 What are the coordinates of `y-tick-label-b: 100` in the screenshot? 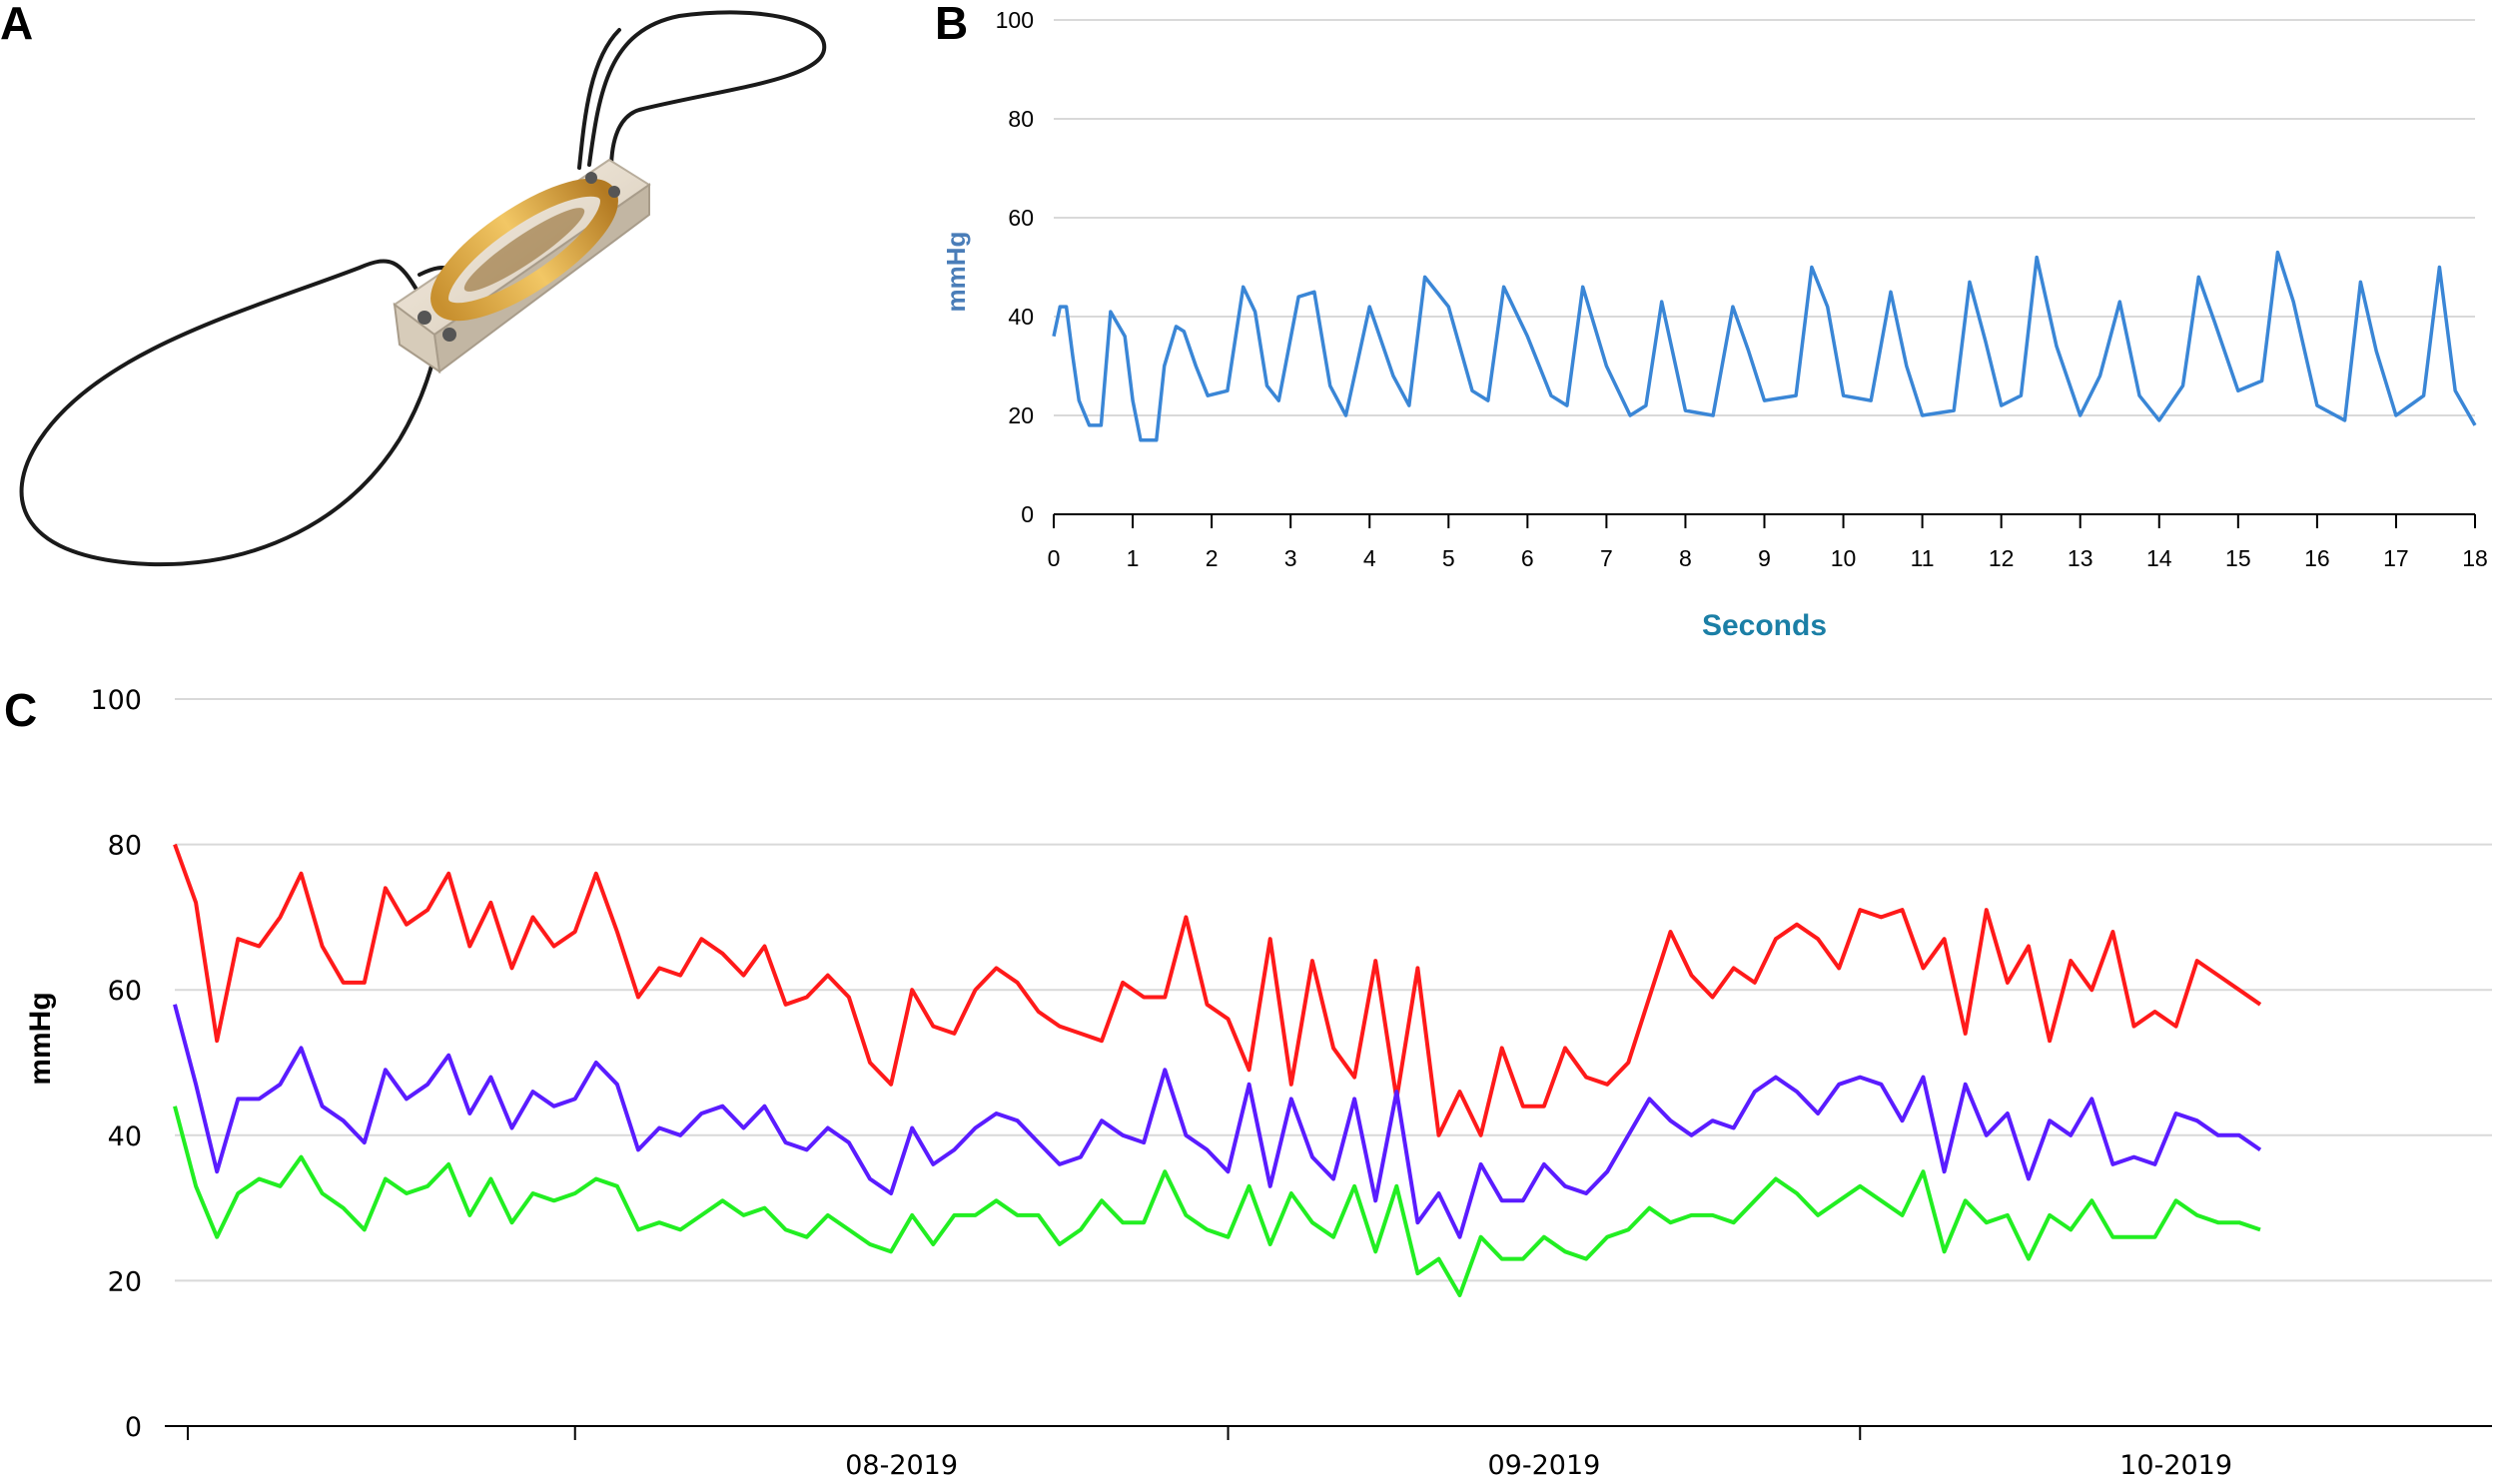 It's located at (1015, 20).